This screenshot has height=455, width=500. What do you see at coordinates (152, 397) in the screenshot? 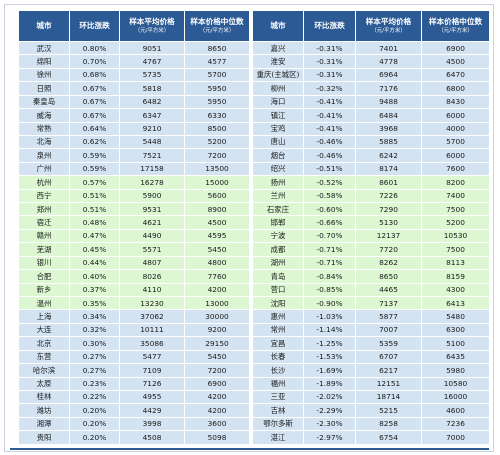
I see `left-avg-price-cell: 4955` at bounding box center [152, 397].